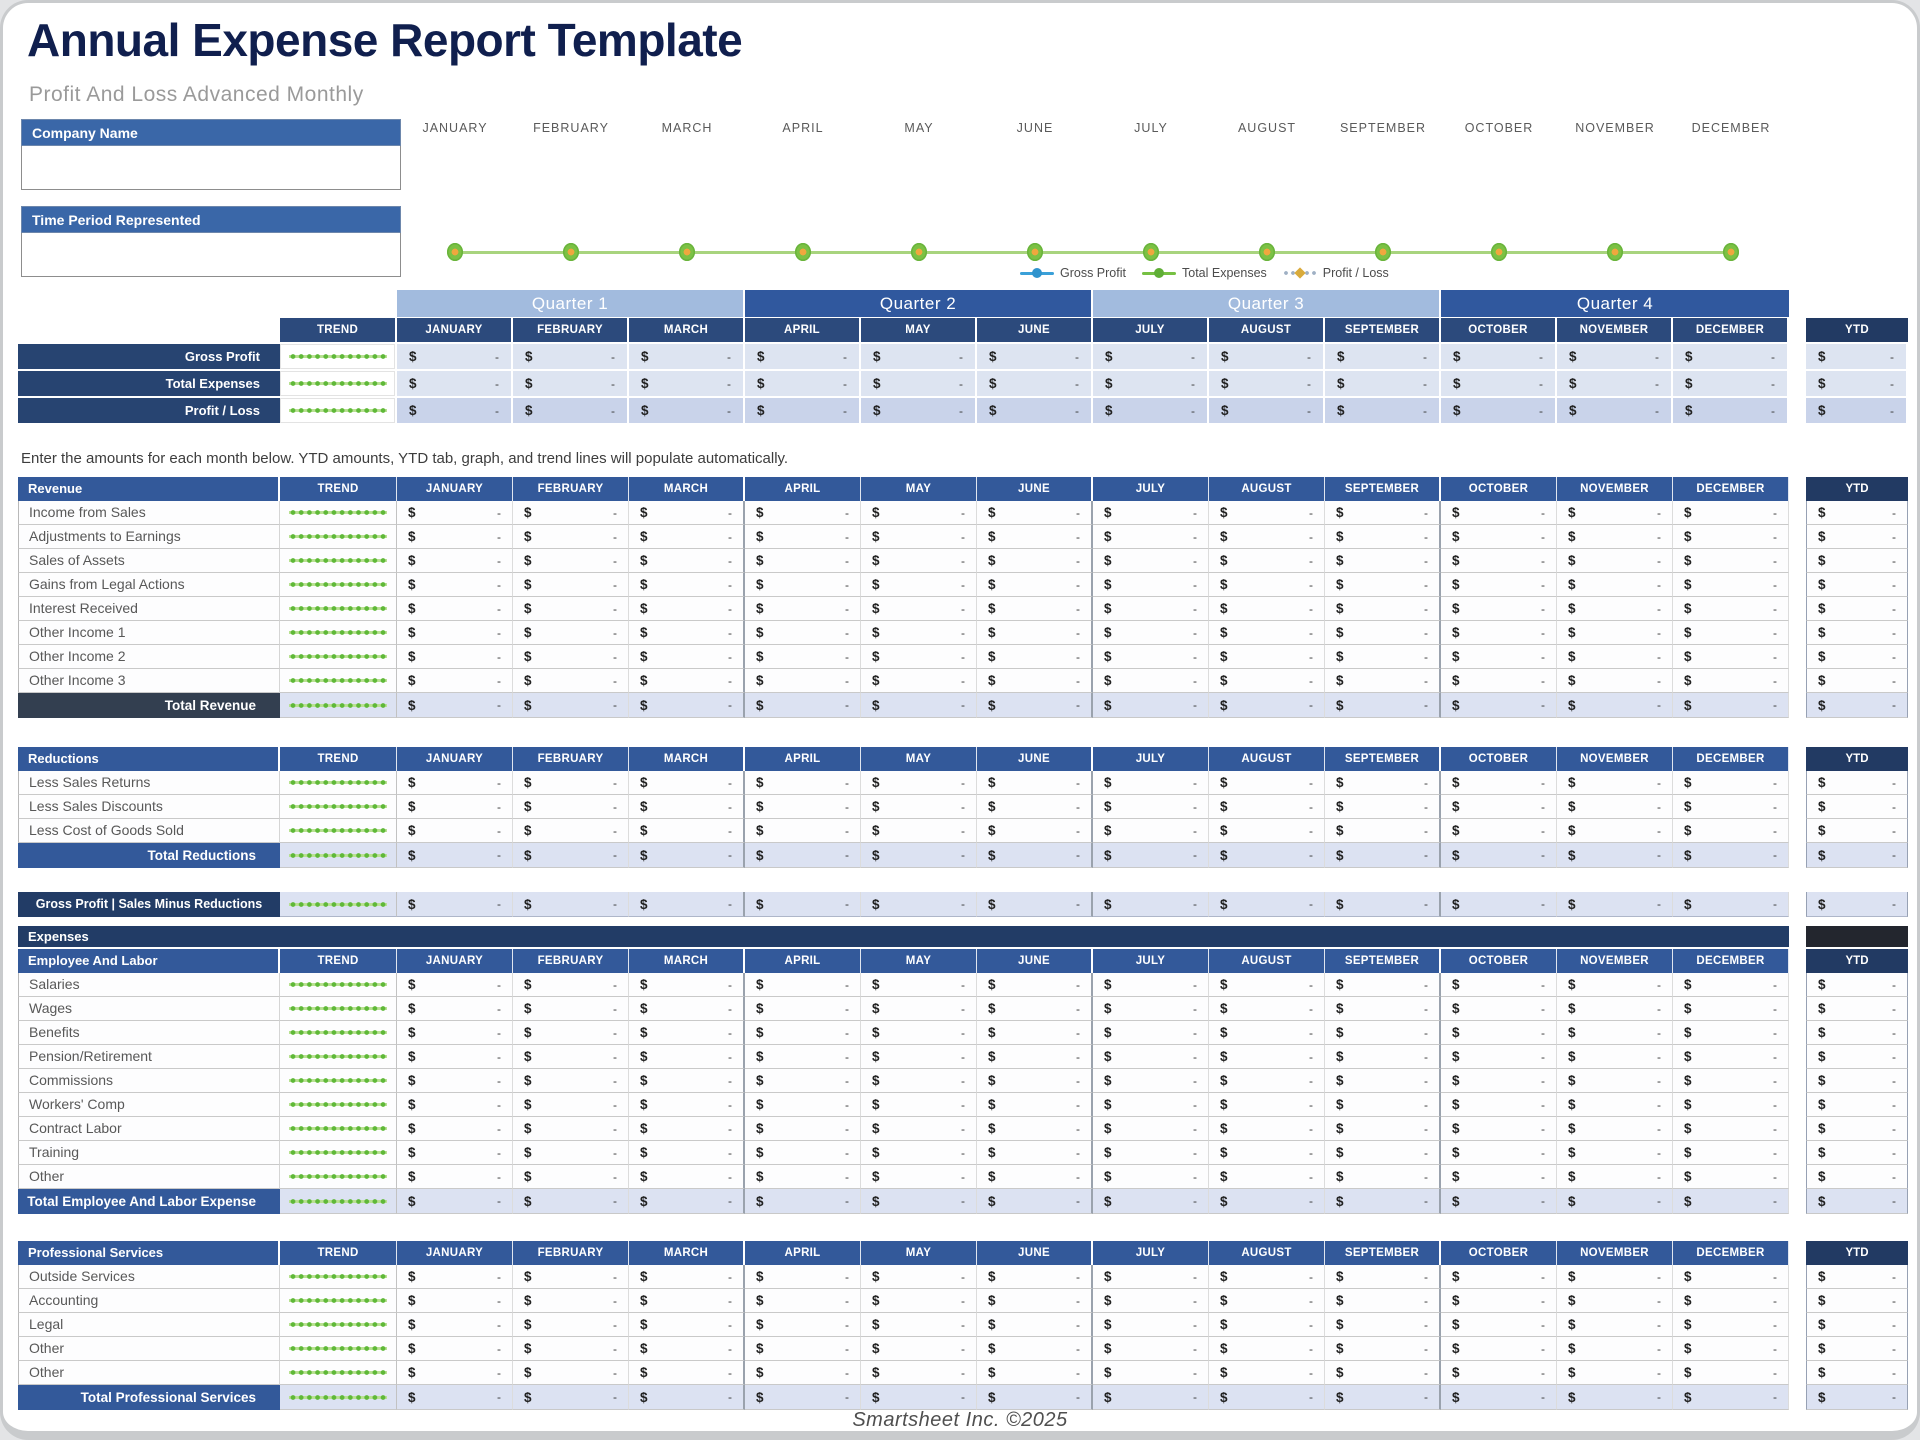  Describe the element at coordinates (211, 255) in the screenshot. I see `time-period-input` at that location.